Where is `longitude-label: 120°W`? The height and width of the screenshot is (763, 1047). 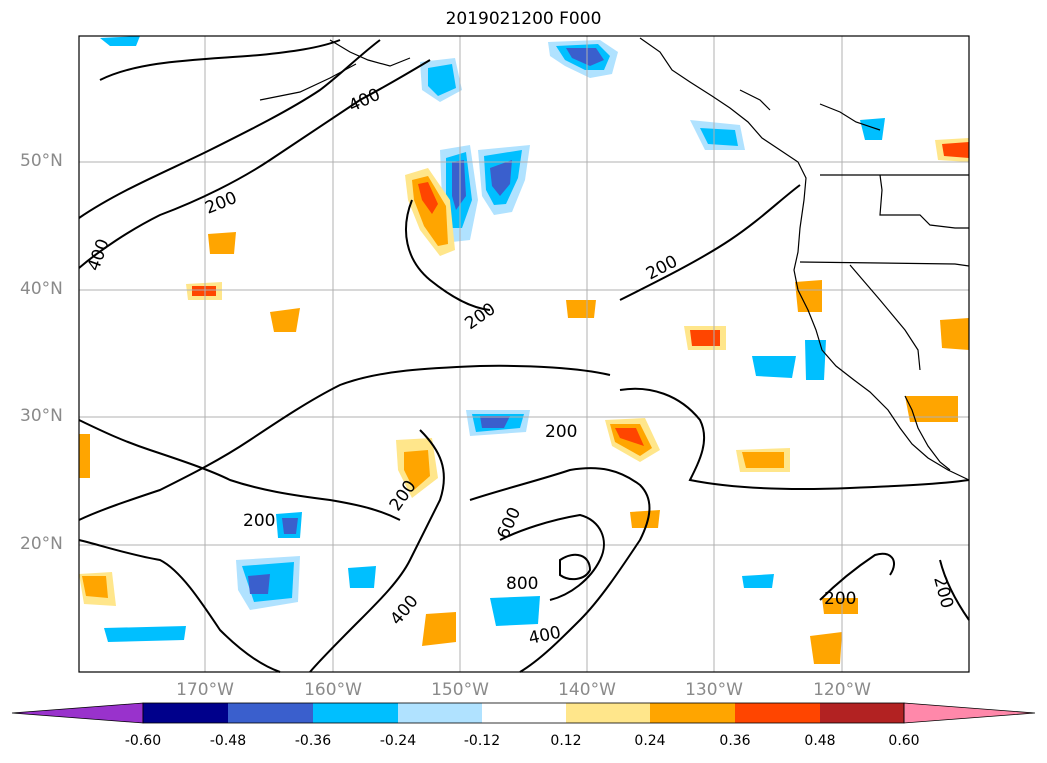
longitude-label: 120°W is located at coordinates (842, 690).